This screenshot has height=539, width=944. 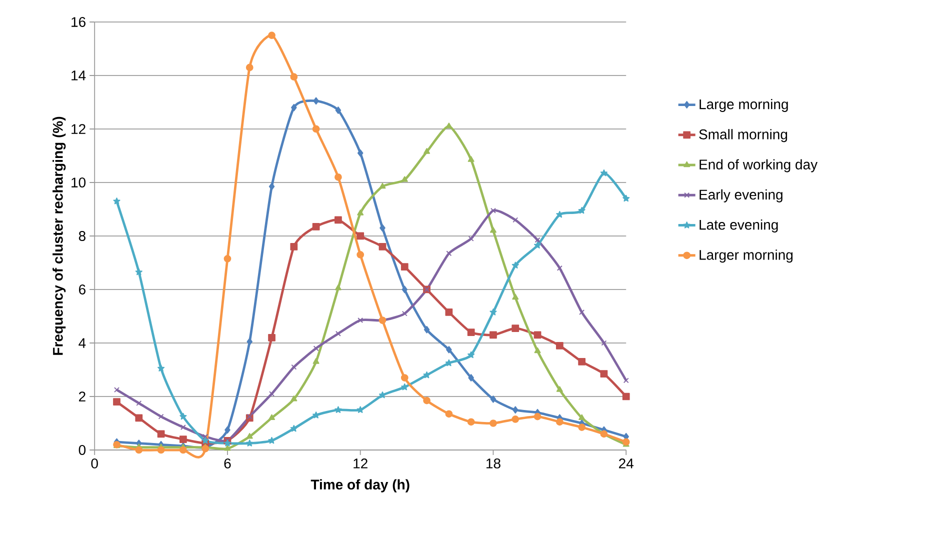 What do you see at coordinates (743, 135) in the screenshot?
I see `legend-label: Small morning` at bounding box center [743, 135].